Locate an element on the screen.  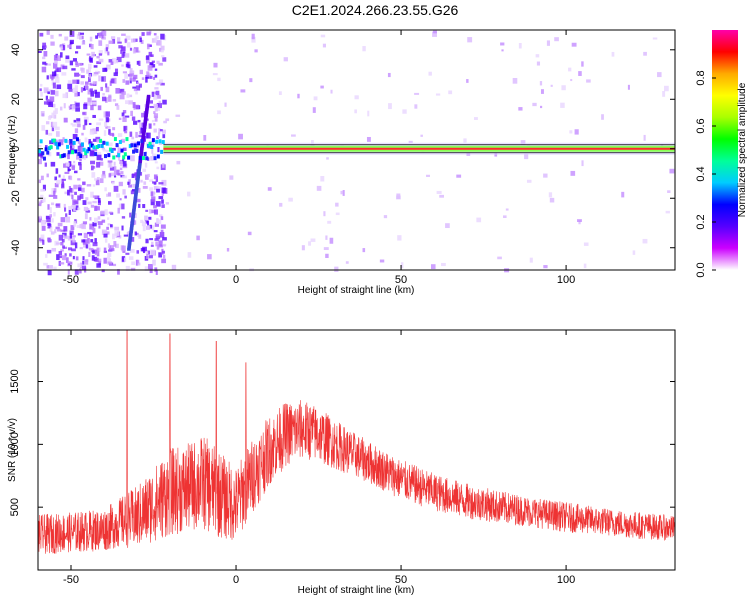
y-tick-label: 20 is located at coordinates (16, 99).